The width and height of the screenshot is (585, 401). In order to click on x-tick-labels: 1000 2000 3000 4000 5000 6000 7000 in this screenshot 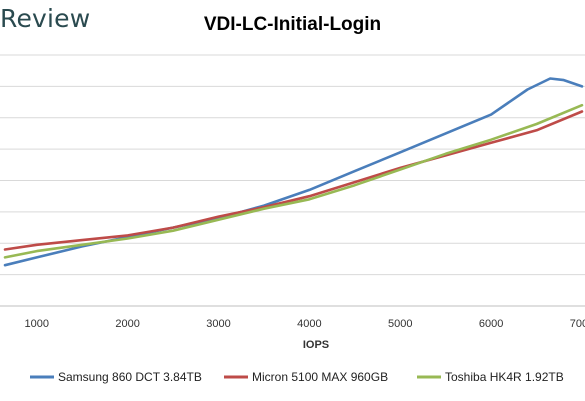, I will do `click(305, 324)`.